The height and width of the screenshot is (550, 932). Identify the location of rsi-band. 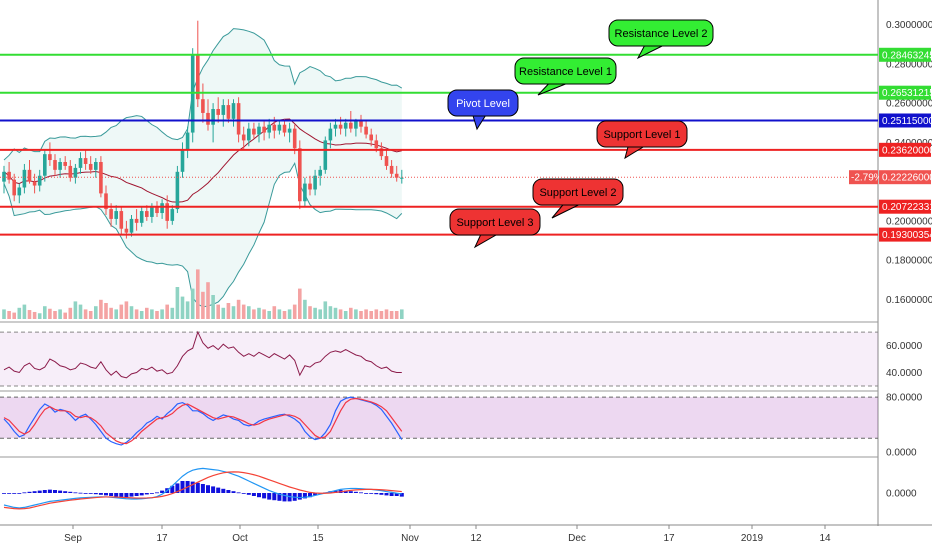
(439, 359).